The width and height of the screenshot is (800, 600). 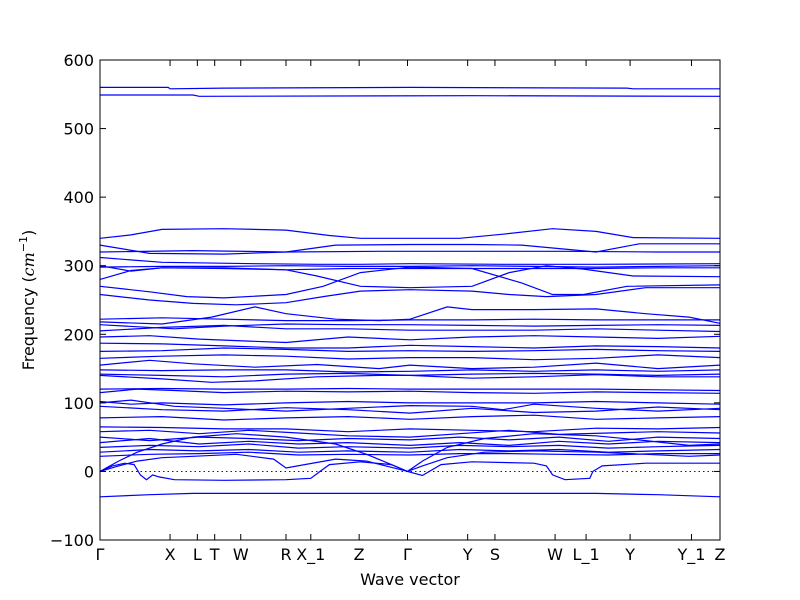 What do you see at coordinates (691, 555) in the screenshot?
I see `x-tick-label-14: Y_1` at bounding box center [691, 555].